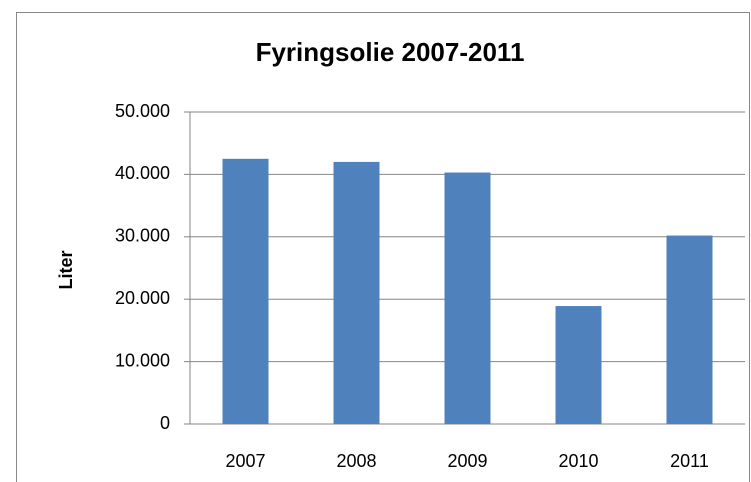 Image resolution: width=751 pixels, height=482 pixels. What do you see at coordinates (66, 269) in the screenshot?
I see `y-axis-label: Liter` at bounding box center [66, 269].